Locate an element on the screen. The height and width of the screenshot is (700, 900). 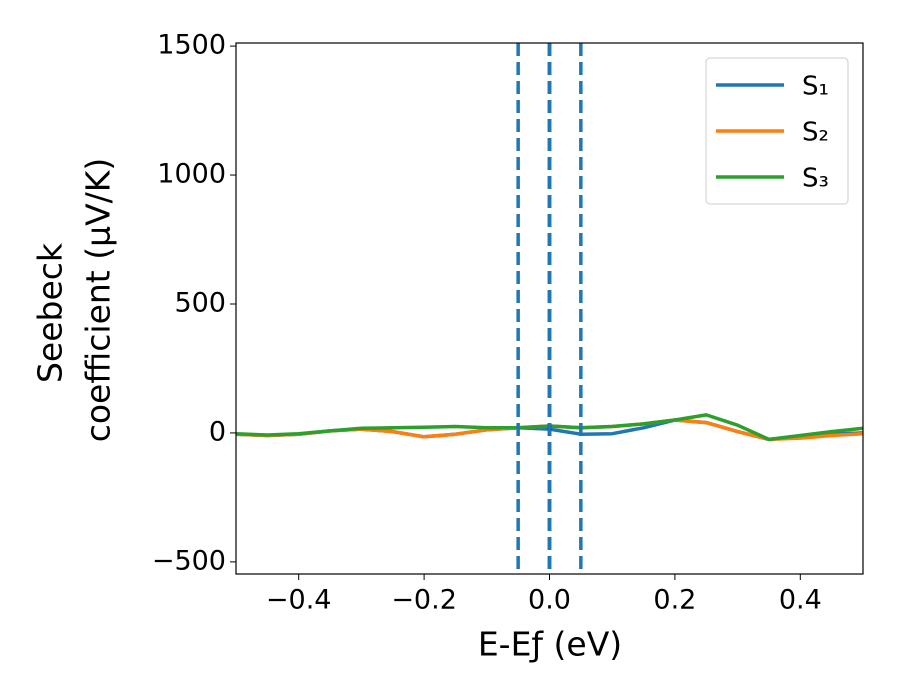
x-tick-label: −0.4 is located at coordinates (299, 600).